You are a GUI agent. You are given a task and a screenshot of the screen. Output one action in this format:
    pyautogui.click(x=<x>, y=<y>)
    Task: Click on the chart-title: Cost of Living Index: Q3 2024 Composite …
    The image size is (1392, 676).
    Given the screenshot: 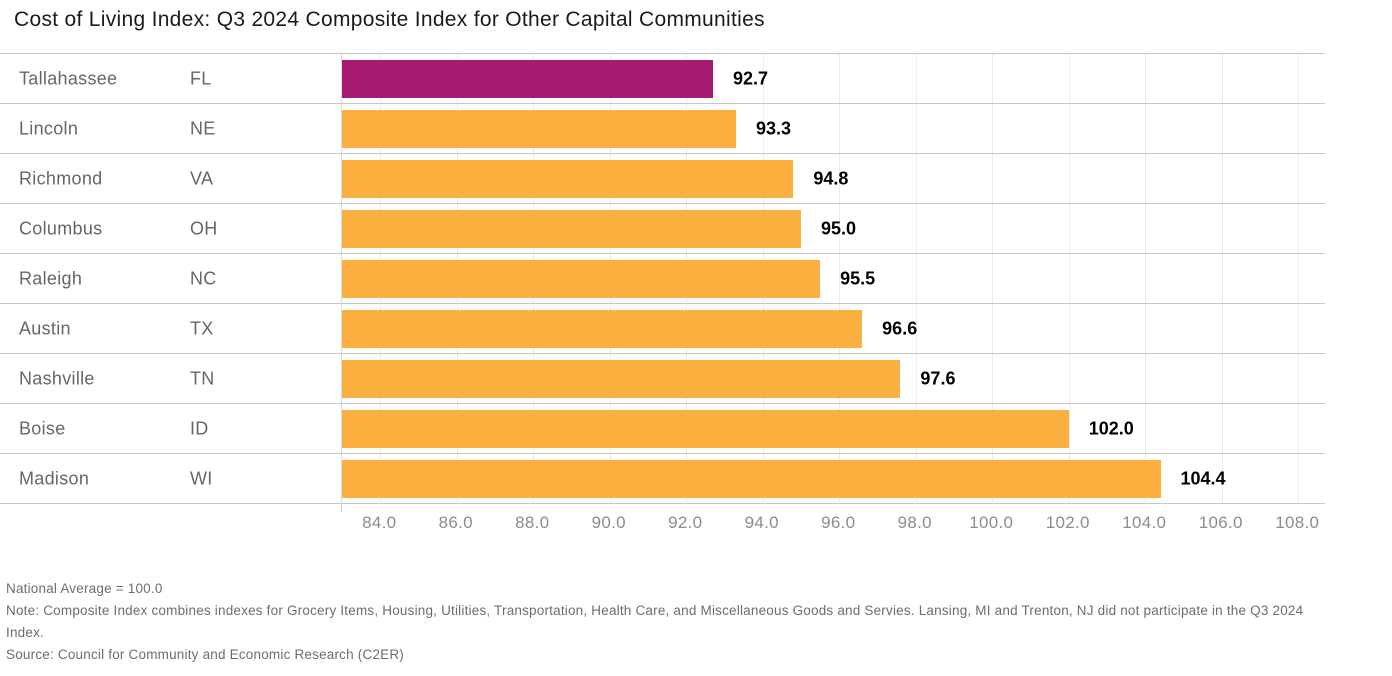 What is the action you would take?
    pyautogui.click(x=389, y=19)
    